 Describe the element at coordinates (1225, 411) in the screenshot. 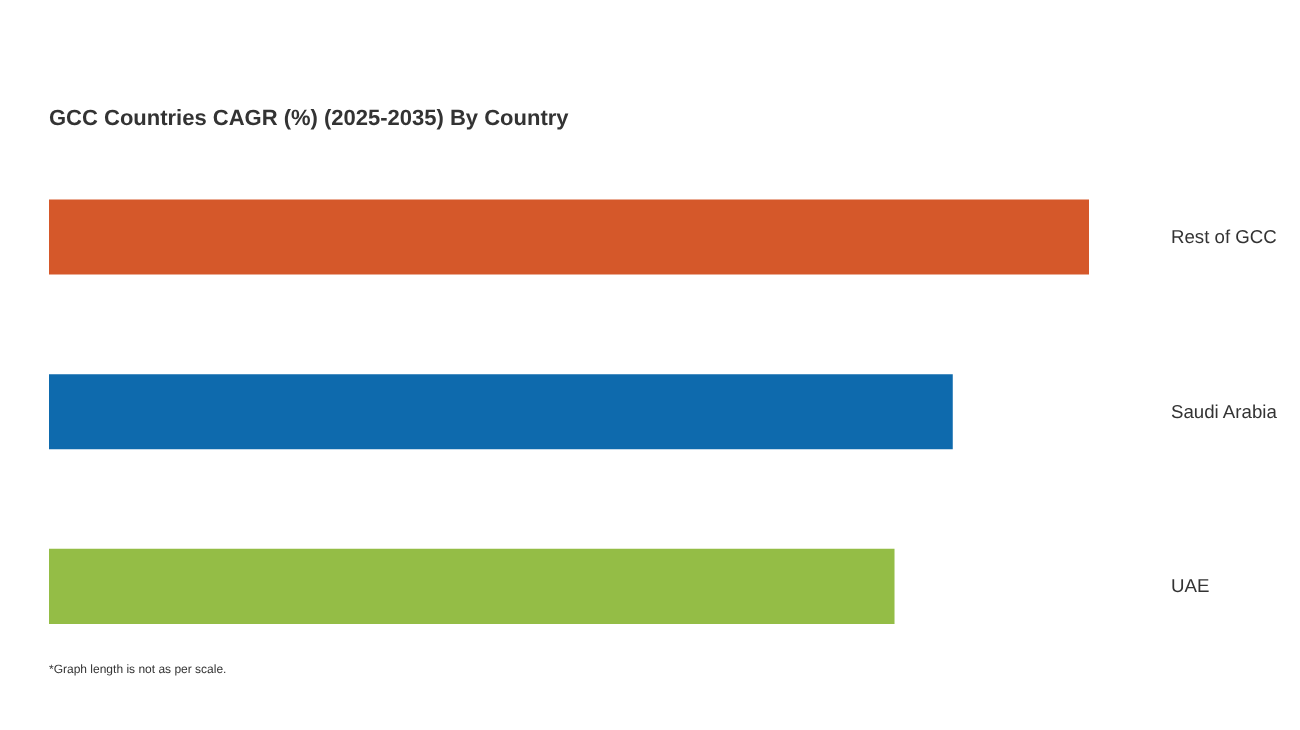

I see `y-tick-label: Saudi Arabia` at that location.